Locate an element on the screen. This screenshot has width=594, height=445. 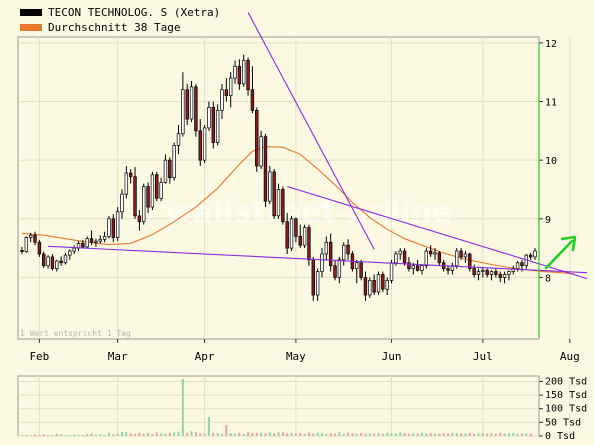
price-tick-label: 10 is located at coordinates (551, 161).